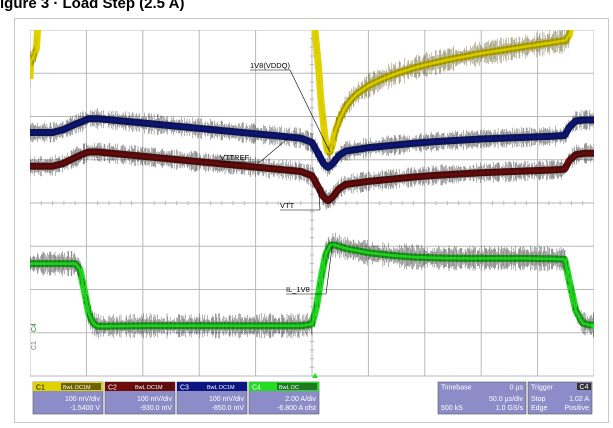 Image resolution: width=613 pixels, height=428 pixels. Describe the element at coordinates (287, 205) in the screenshot. I see `trace-label: VTT` at that location.